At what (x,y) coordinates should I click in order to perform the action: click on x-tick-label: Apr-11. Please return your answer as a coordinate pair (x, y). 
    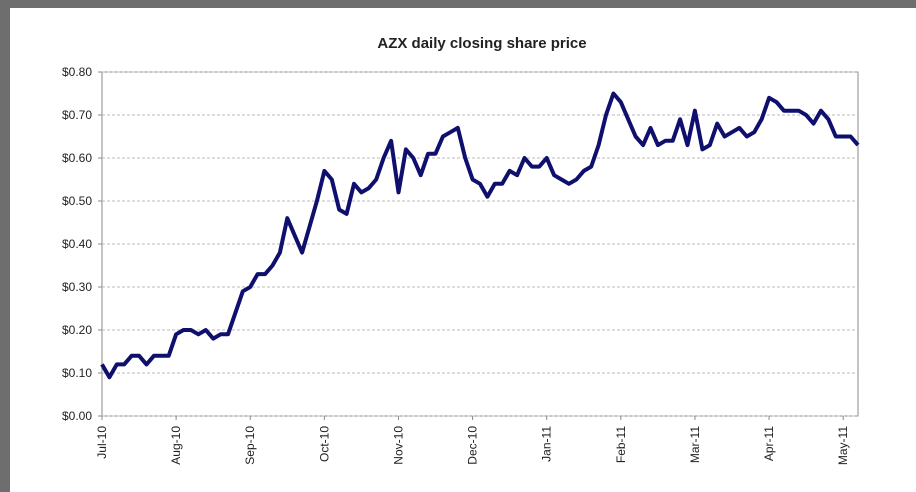
    Looking at the image, I should click on (769, 443).